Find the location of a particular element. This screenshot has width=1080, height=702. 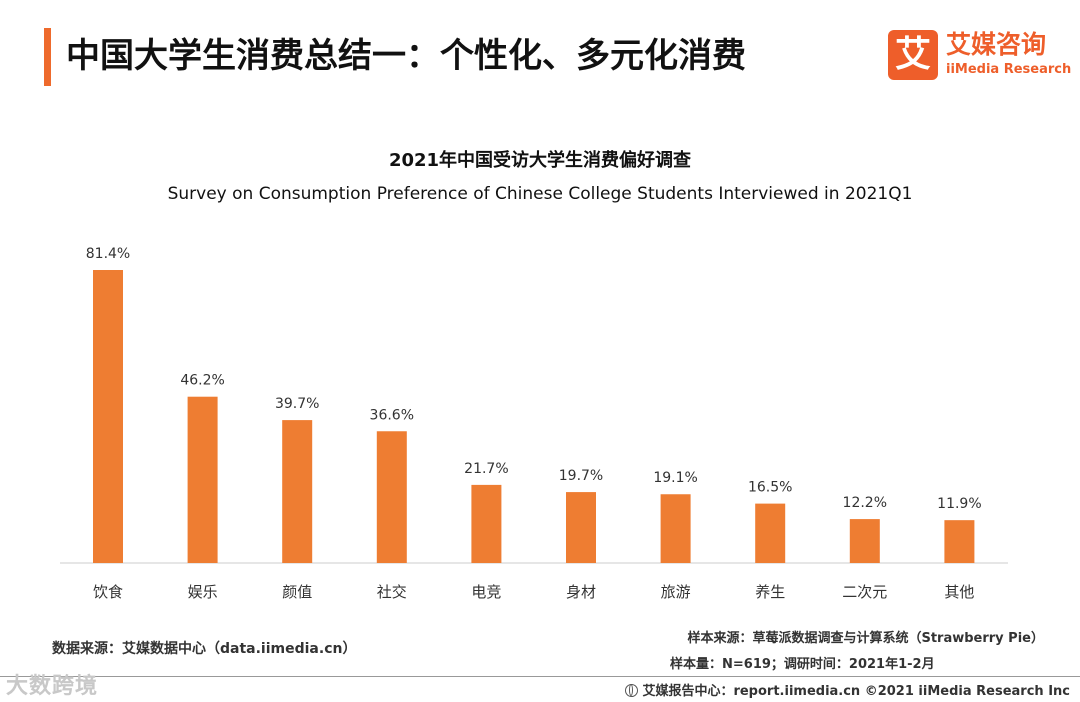

globe-icon is located at coordinates (632, 690).